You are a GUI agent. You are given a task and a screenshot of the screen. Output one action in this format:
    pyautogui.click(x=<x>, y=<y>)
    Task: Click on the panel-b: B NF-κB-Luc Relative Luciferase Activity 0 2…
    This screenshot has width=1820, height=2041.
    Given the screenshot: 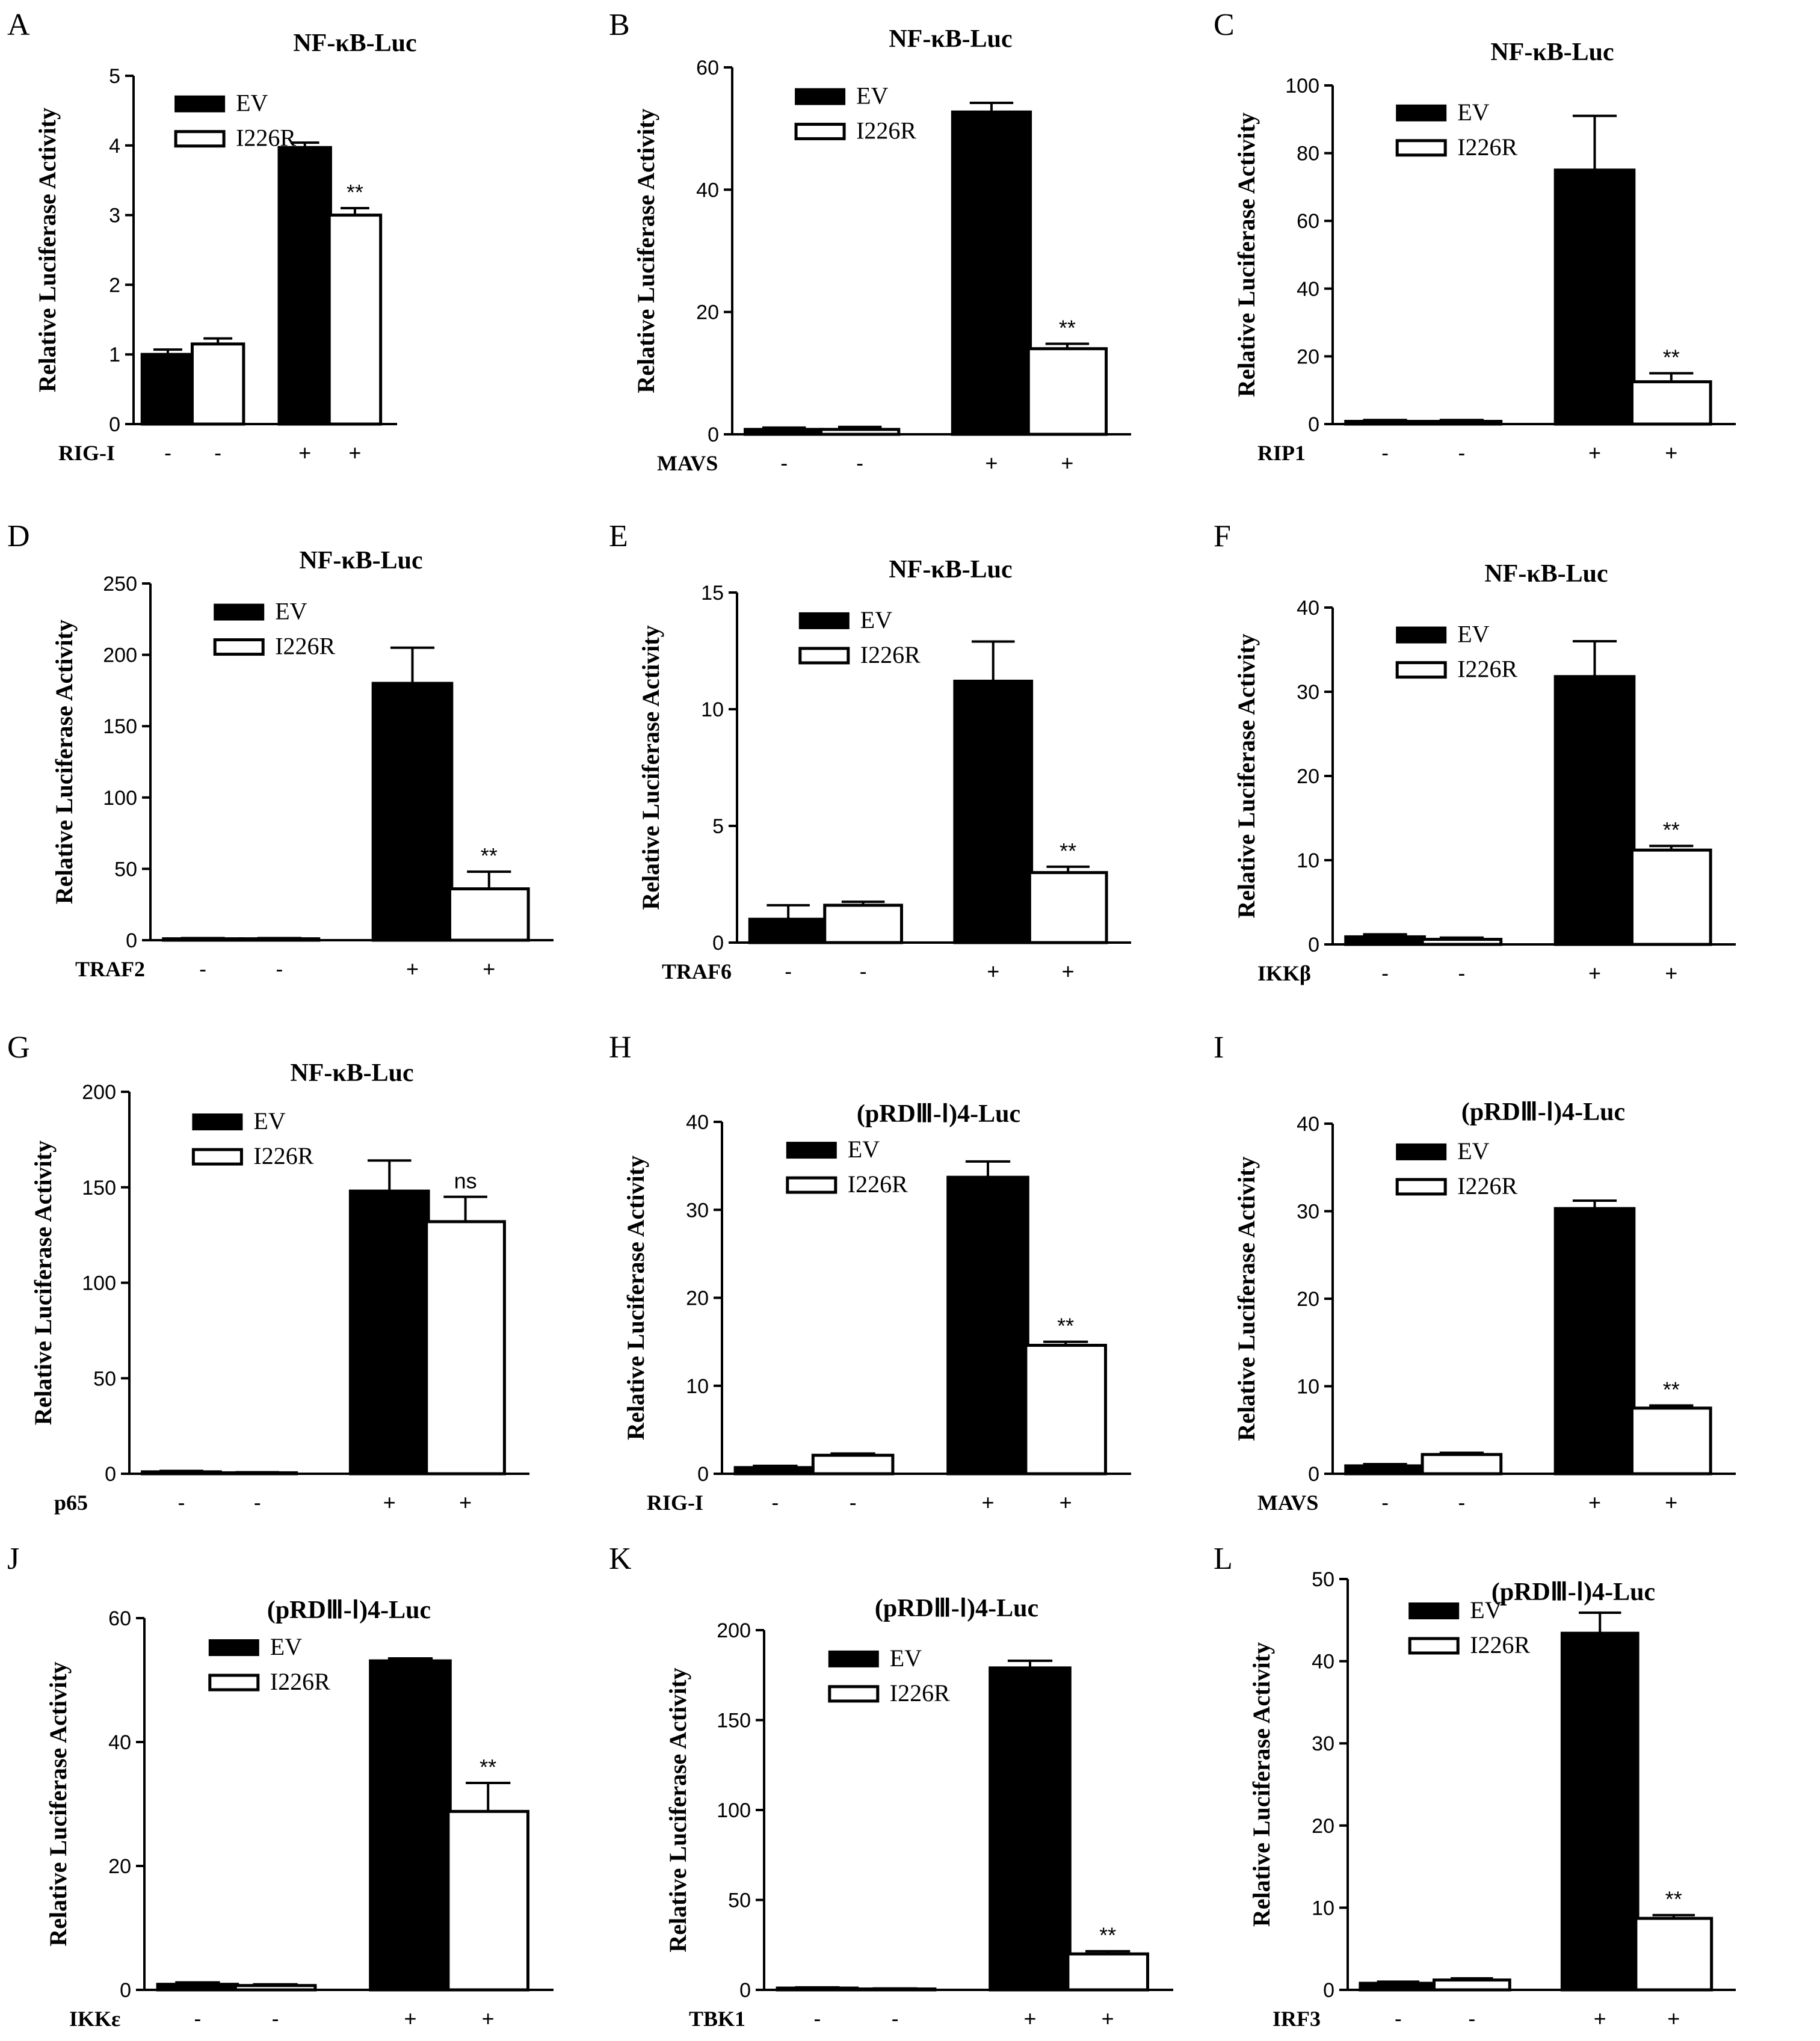 What is the action you would take?
    pyautogui.click(x=870, y=241)
    